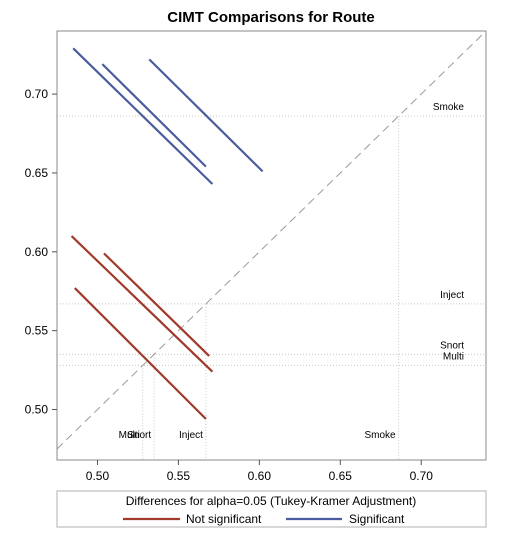 This screenshot has height=535, width=510. I want to click on x-tick-label: 0.60, so click(260, 476).